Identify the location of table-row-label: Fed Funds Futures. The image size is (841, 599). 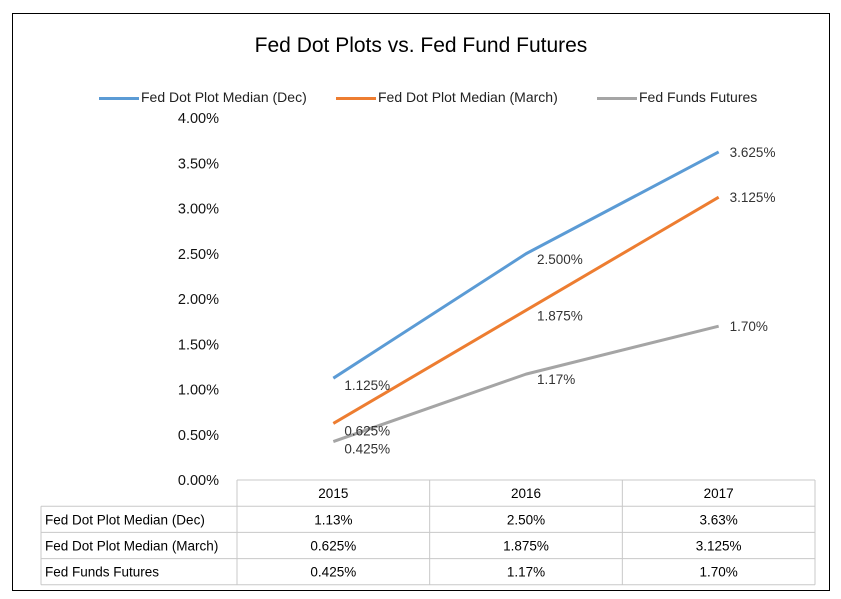
(102, 572).